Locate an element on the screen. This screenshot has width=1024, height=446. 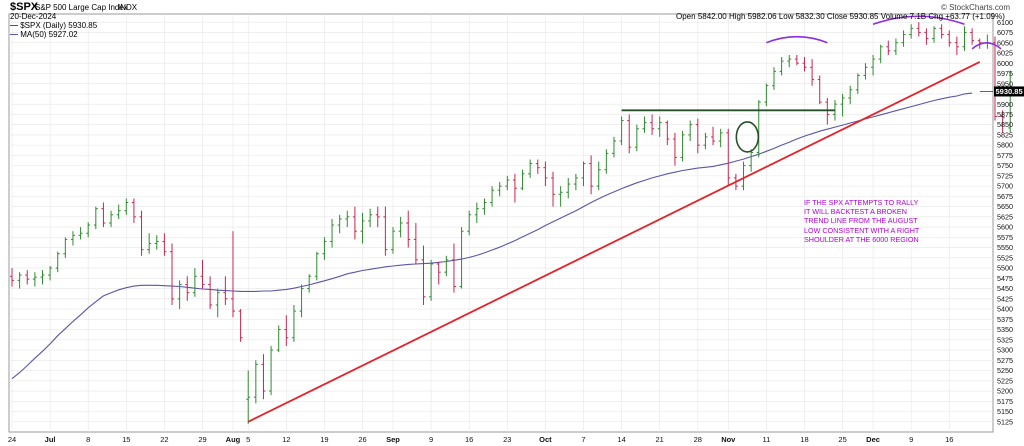
x-tick-label: Jul is located at coordinates (50, 439).